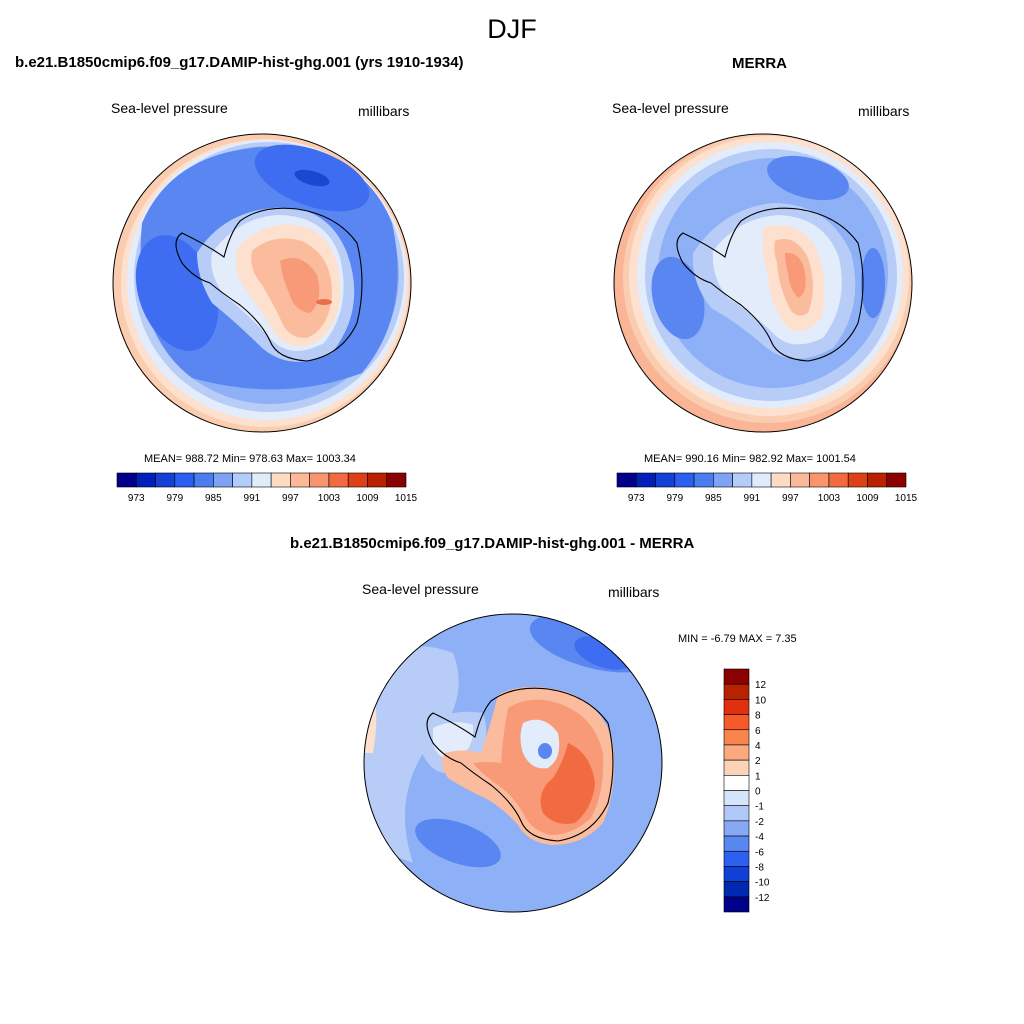 The image size is (1024, 1024). What do you see at coordinates (758, 761) in the screenshot?
I see `diff-colorbar-tick-label: 2` at bounding box center [758, 761].